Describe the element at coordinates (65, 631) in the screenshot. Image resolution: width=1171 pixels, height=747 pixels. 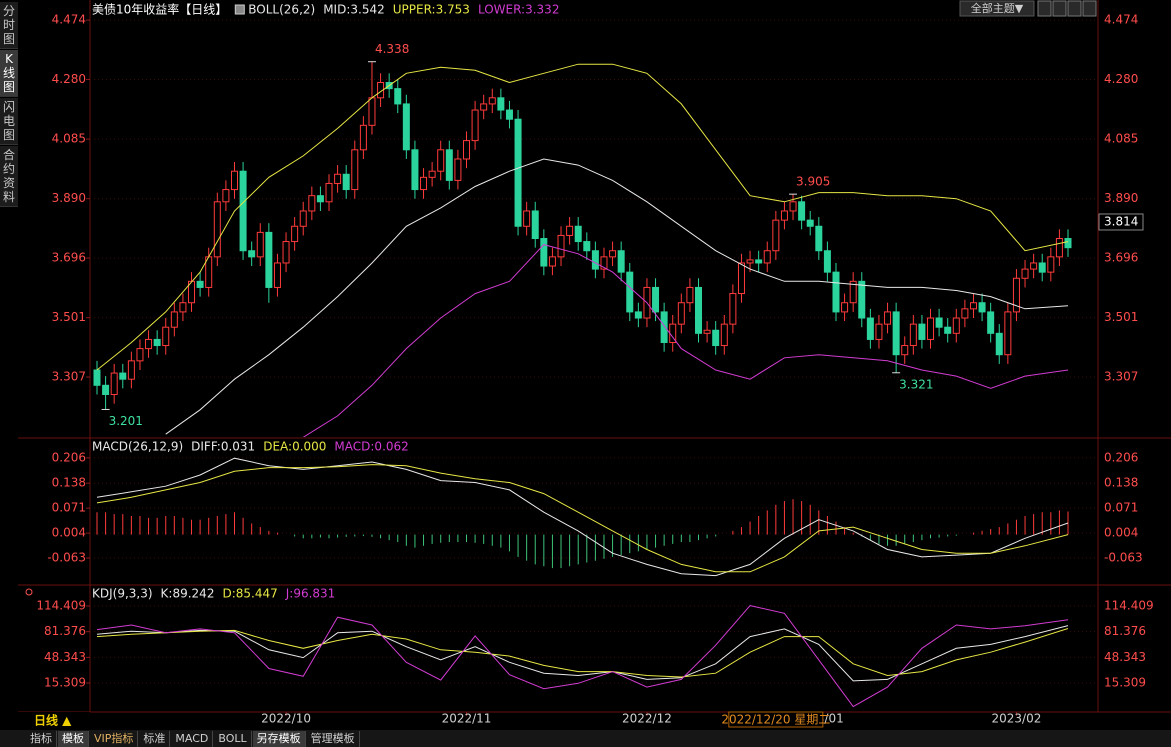
I see `y-tick-label: 81.376` at that location.